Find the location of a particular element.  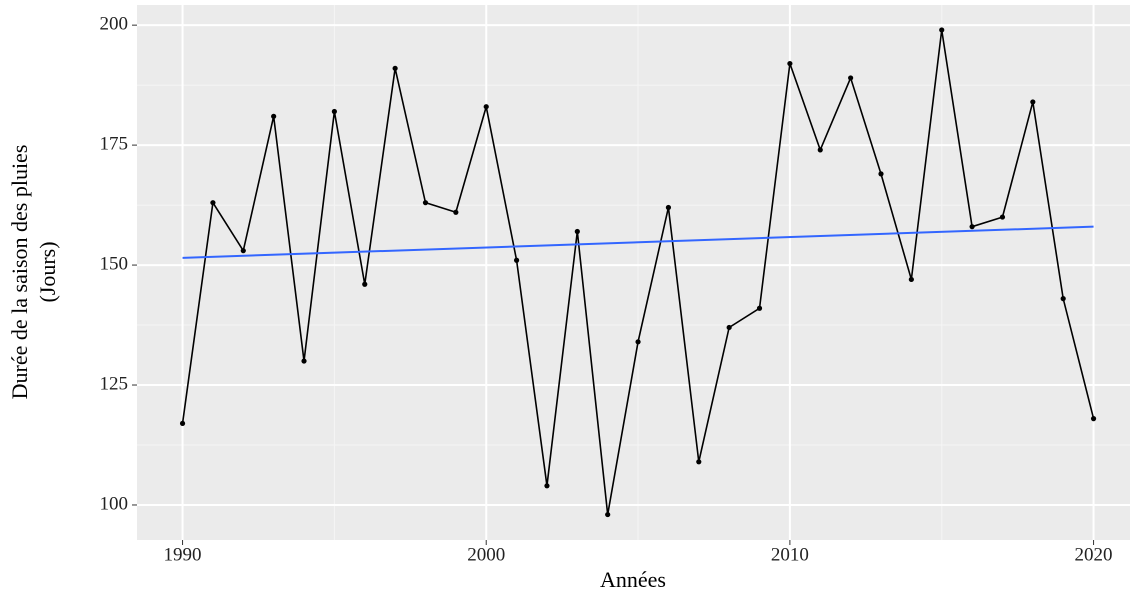

x-tick-label: 2020 is located at coordinates (1094, 554).